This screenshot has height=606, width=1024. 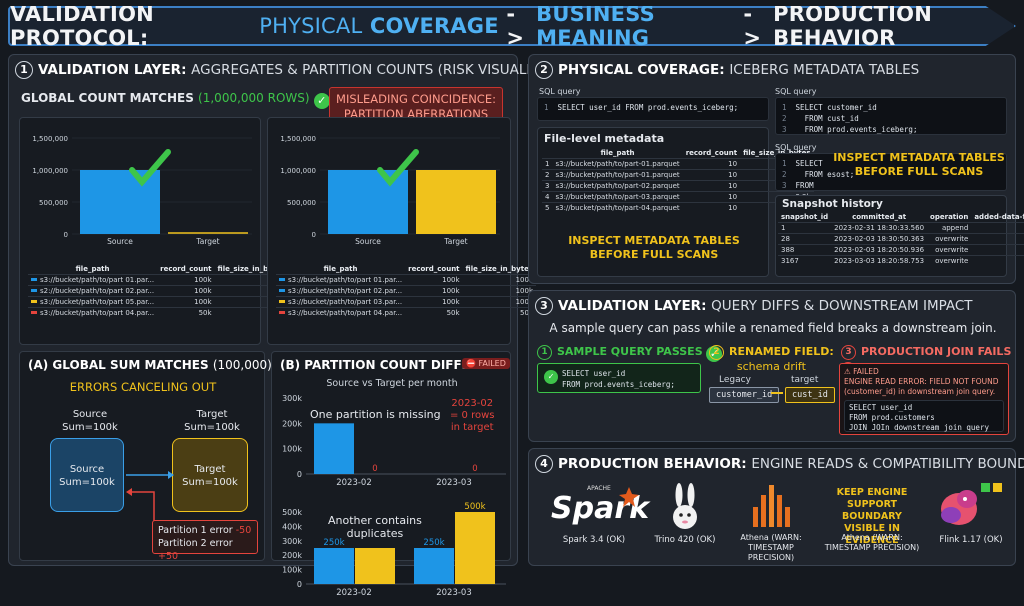 What do you see at coordinates (618, 384) in the screenshot?
I see `code-line: FROM prod.events_iceberg;` at bounding box center [618, 384].